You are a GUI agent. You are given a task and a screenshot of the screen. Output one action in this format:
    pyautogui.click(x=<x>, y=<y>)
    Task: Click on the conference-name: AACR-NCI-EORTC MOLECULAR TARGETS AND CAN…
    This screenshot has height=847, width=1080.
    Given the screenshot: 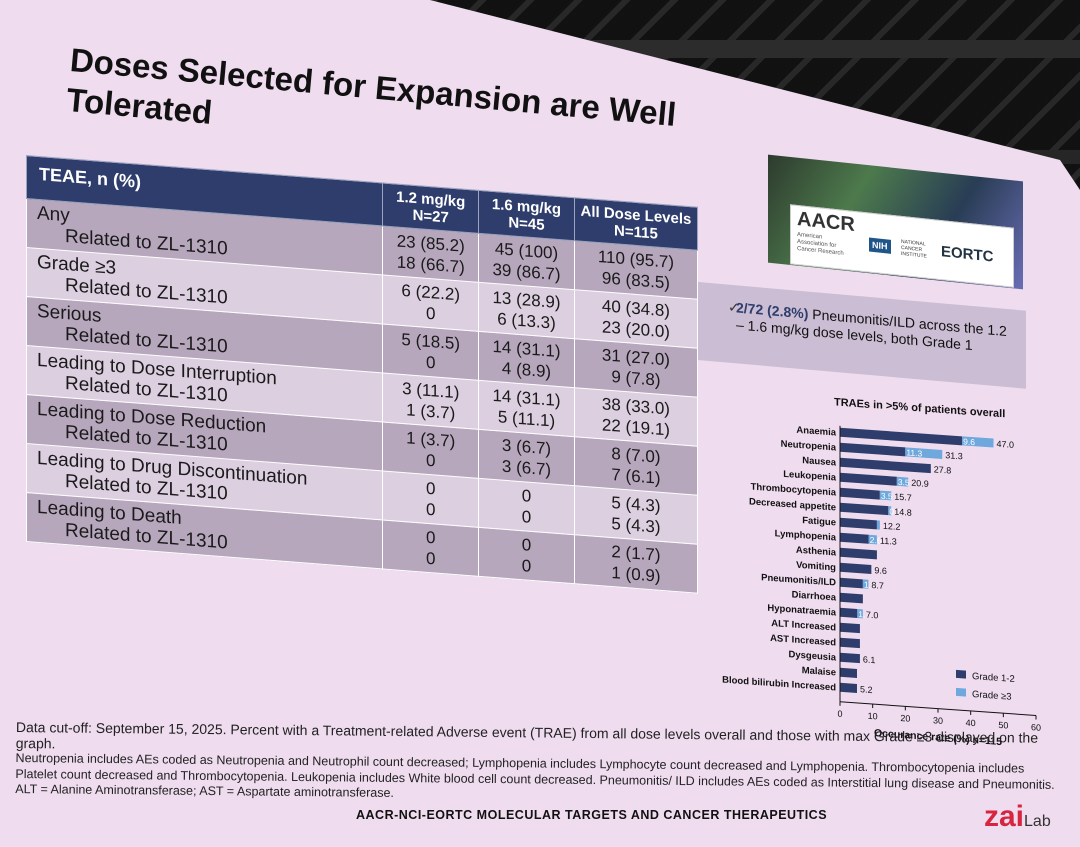 What is the action you would take?
    pyautogui.click(x=592, y=815)
    